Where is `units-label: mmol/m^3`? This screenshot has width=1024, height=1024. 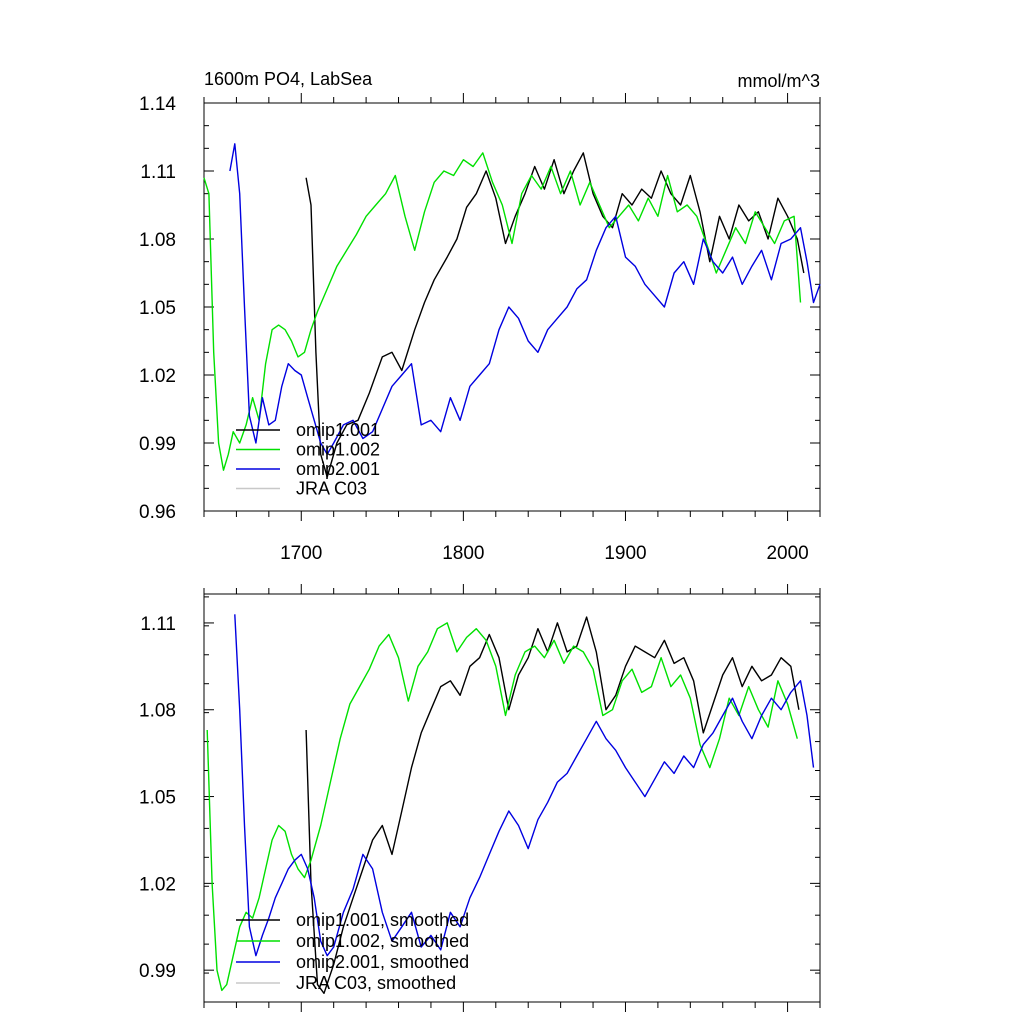
units-label: mmol/m^3 is located at coordinates (779, 81).